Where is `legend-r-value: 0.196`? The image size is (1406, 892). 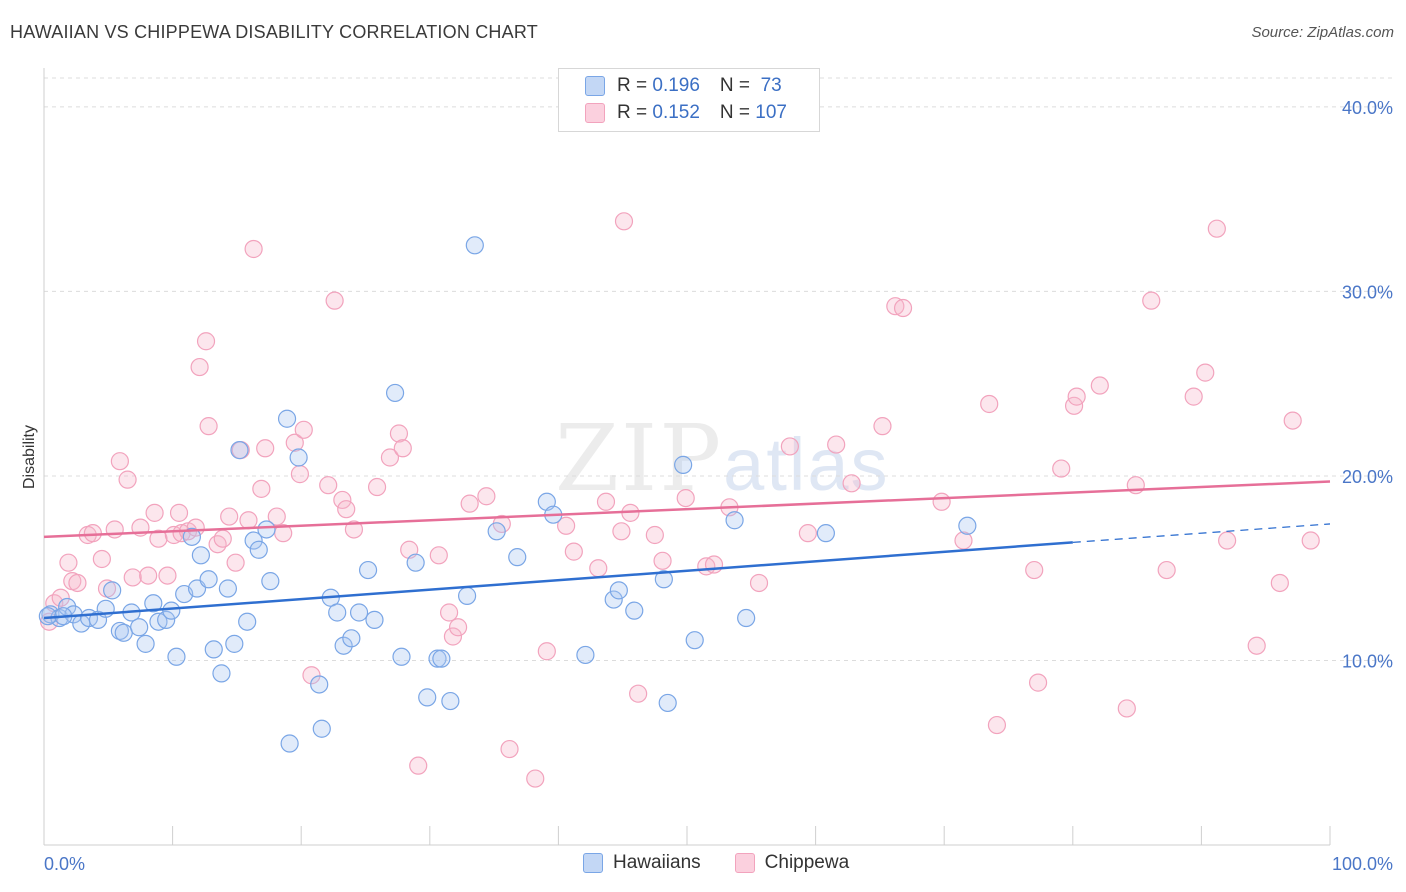
legend-r-value: 0.196 is located at coordinates (676, 85).